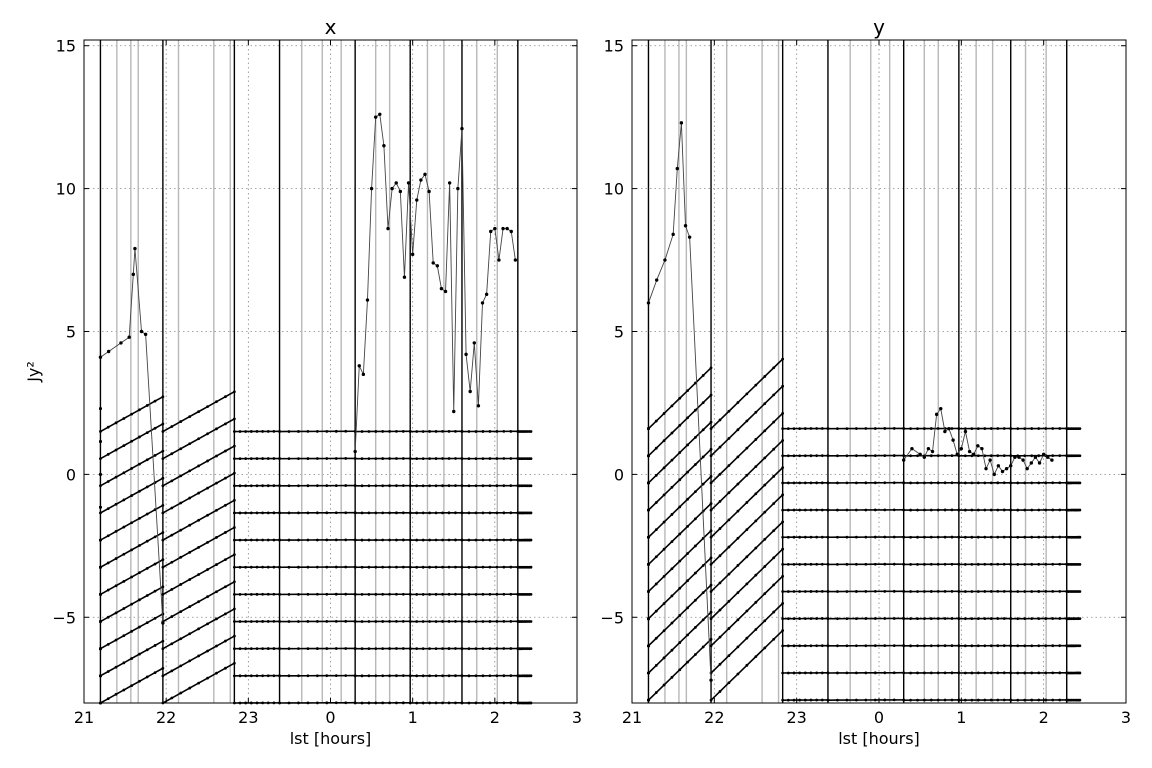 This screenshot has width=1152, height=768. Describe the element at coordinates (71, 331) in the screenshot. I see `y-tick-label: 5` at that location.